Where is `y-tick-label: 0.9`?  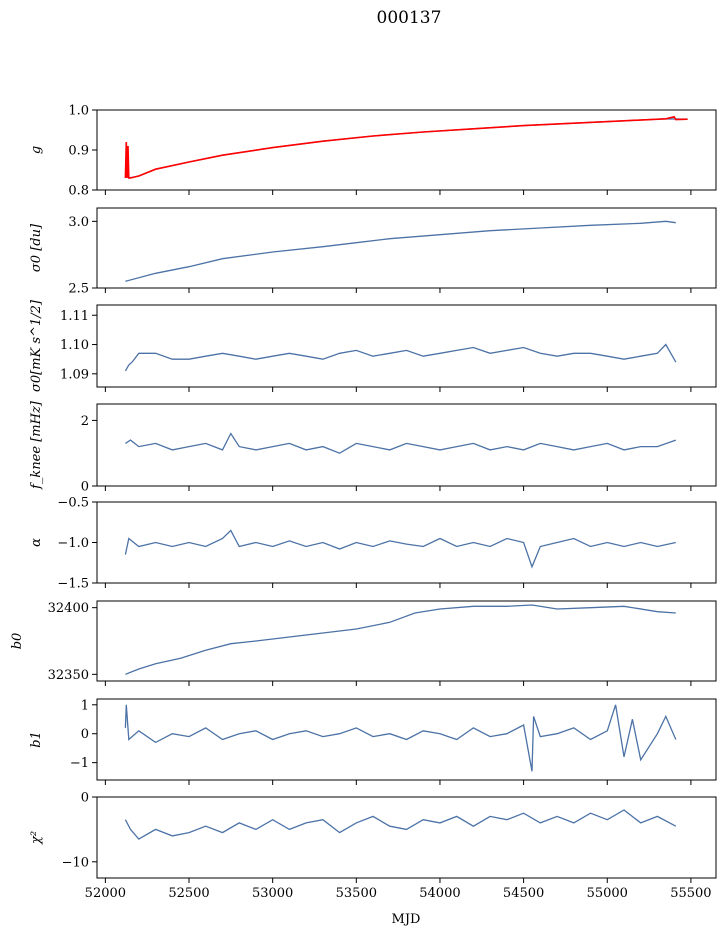
y-tick-label: 0.9 is located at coordinates (78, 151).